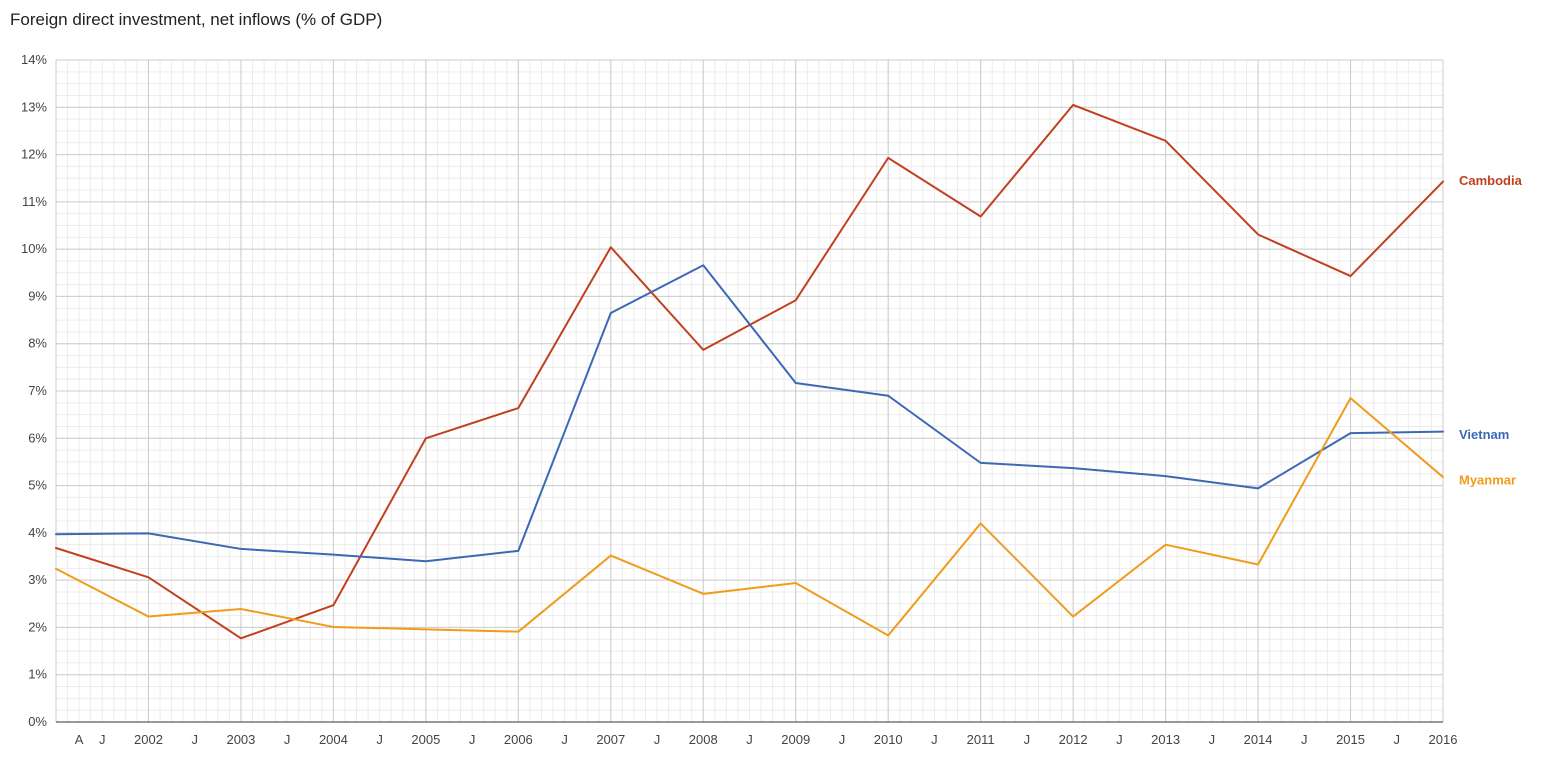 This screenshot has height=763, width=1561. Describe the element at coordinates (37, 485) in the screenshot. I see `y-tick-label: 5%` at that location.